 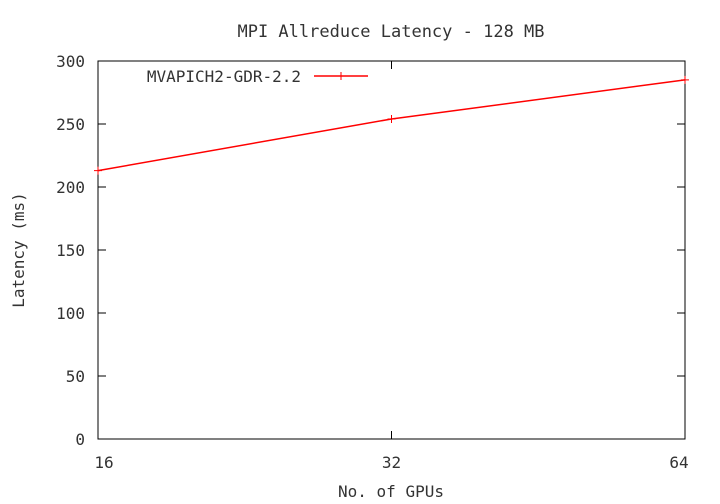 What do you see at coordinates (390, 32) in the screenshot?
I see `chart-title: MPI Allreduce Latency - 128 MB` at bounding box center [390, 32].